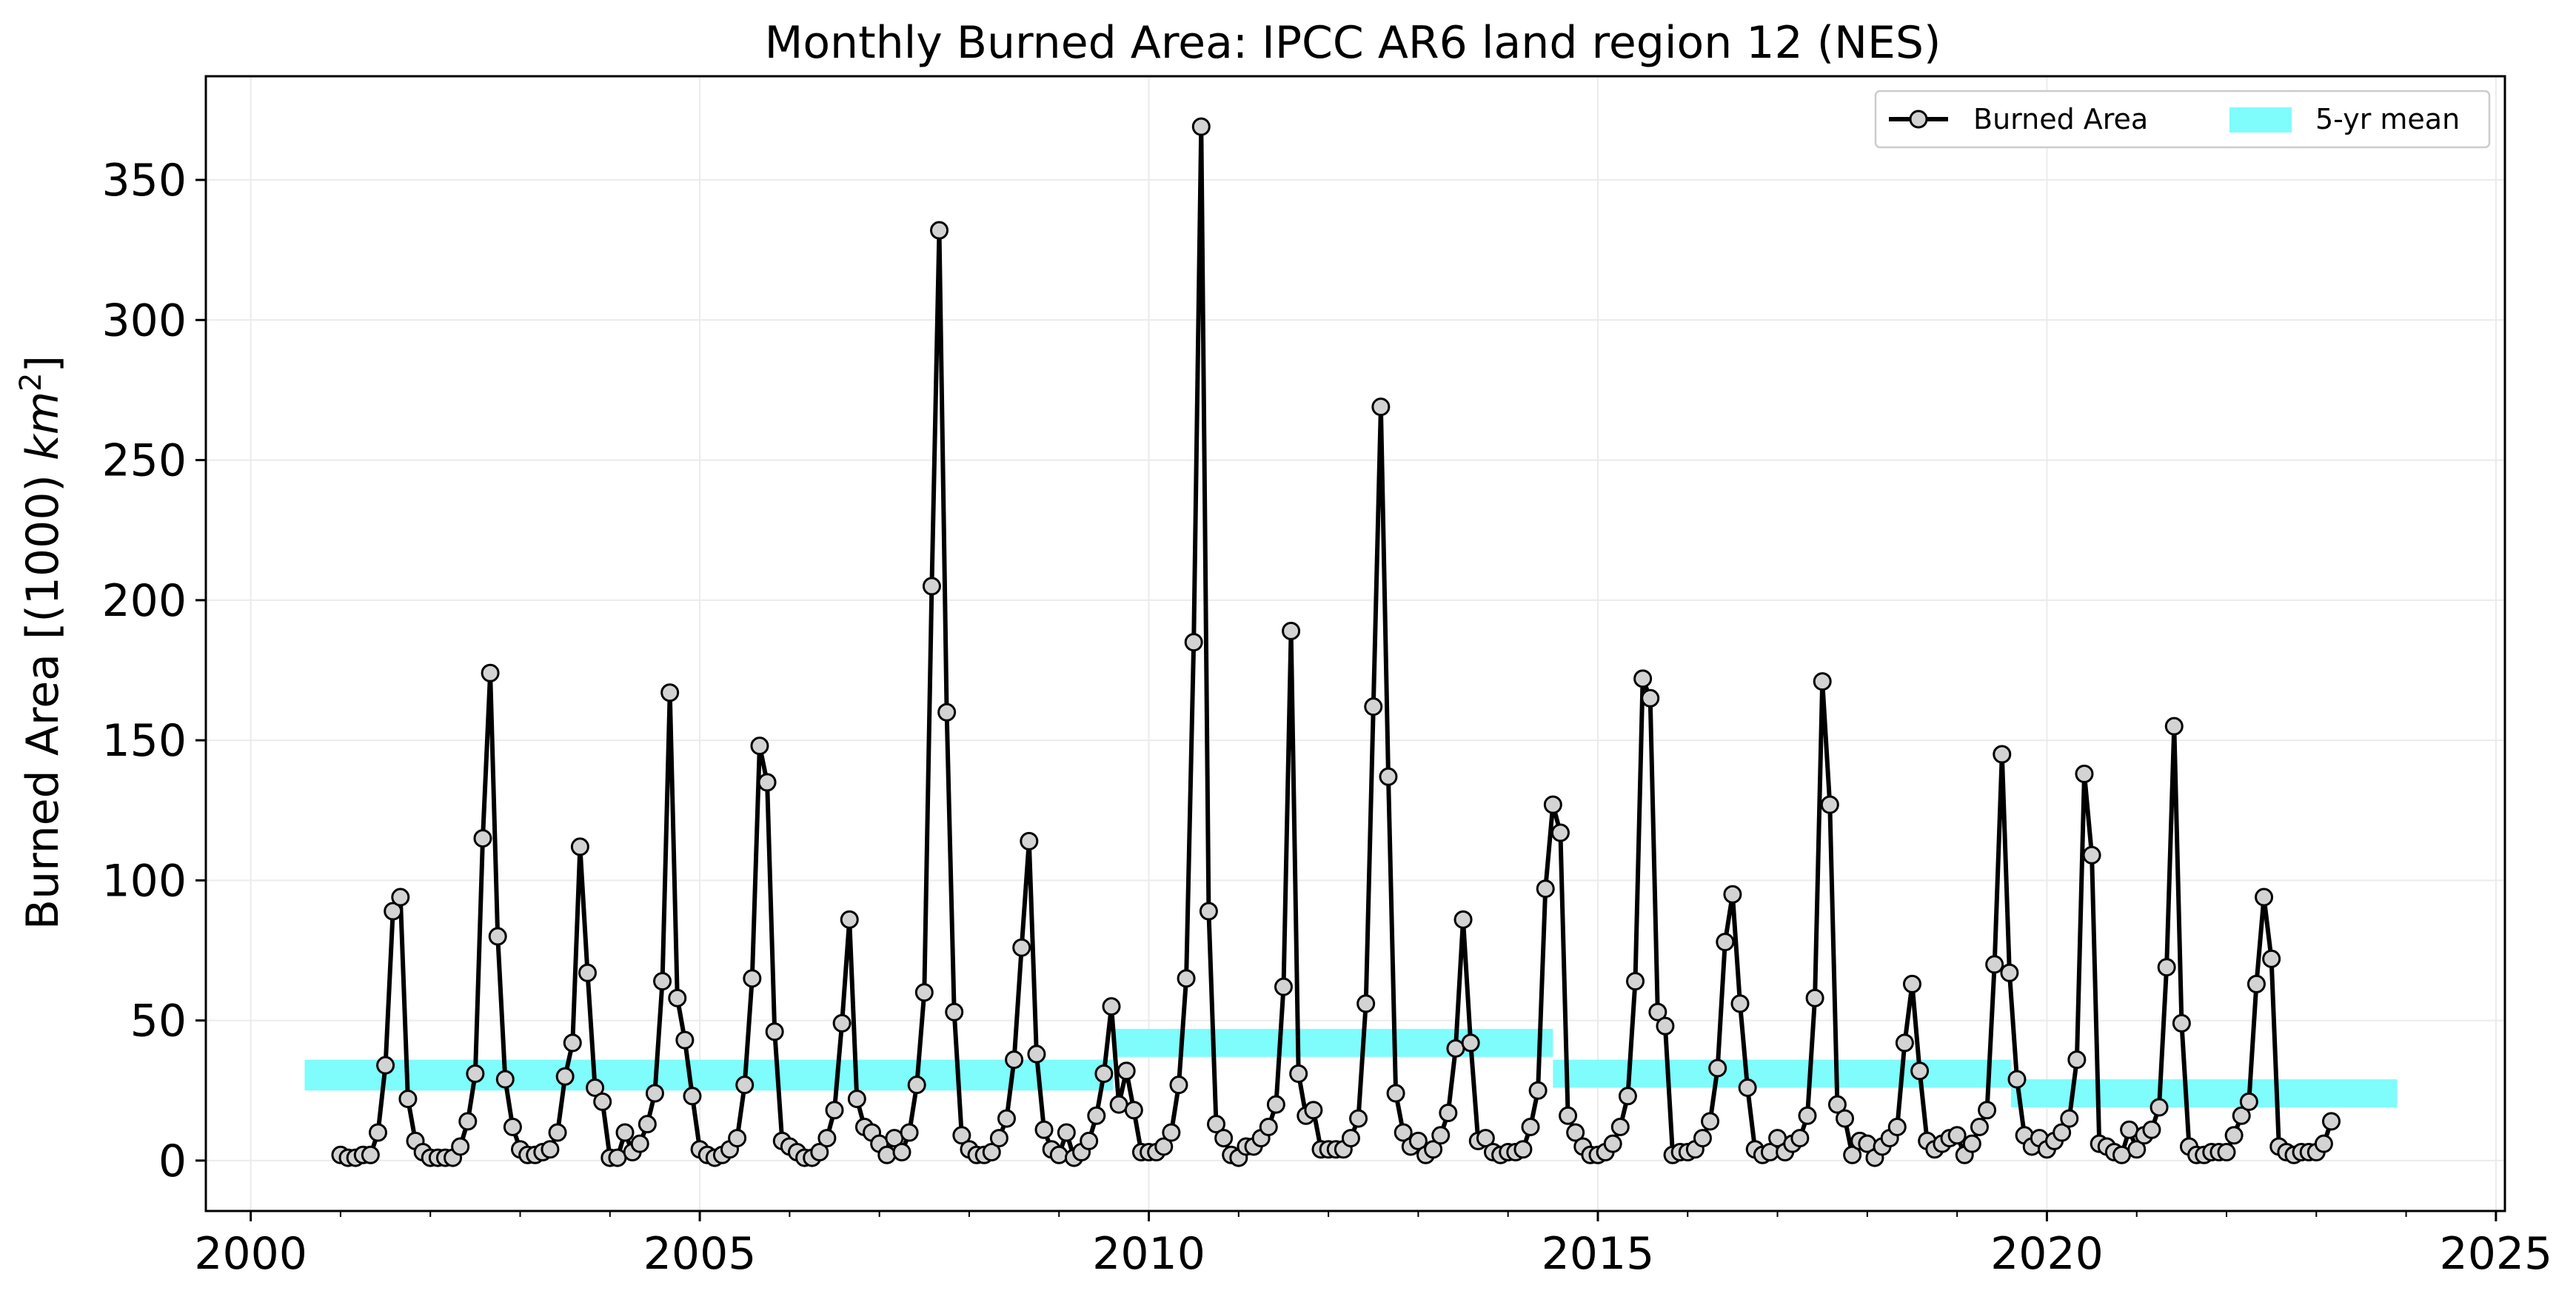  Describe the element at coordinates (1598, 1254) in the screenshot. I see `x-tick-label: 2015` at that location.